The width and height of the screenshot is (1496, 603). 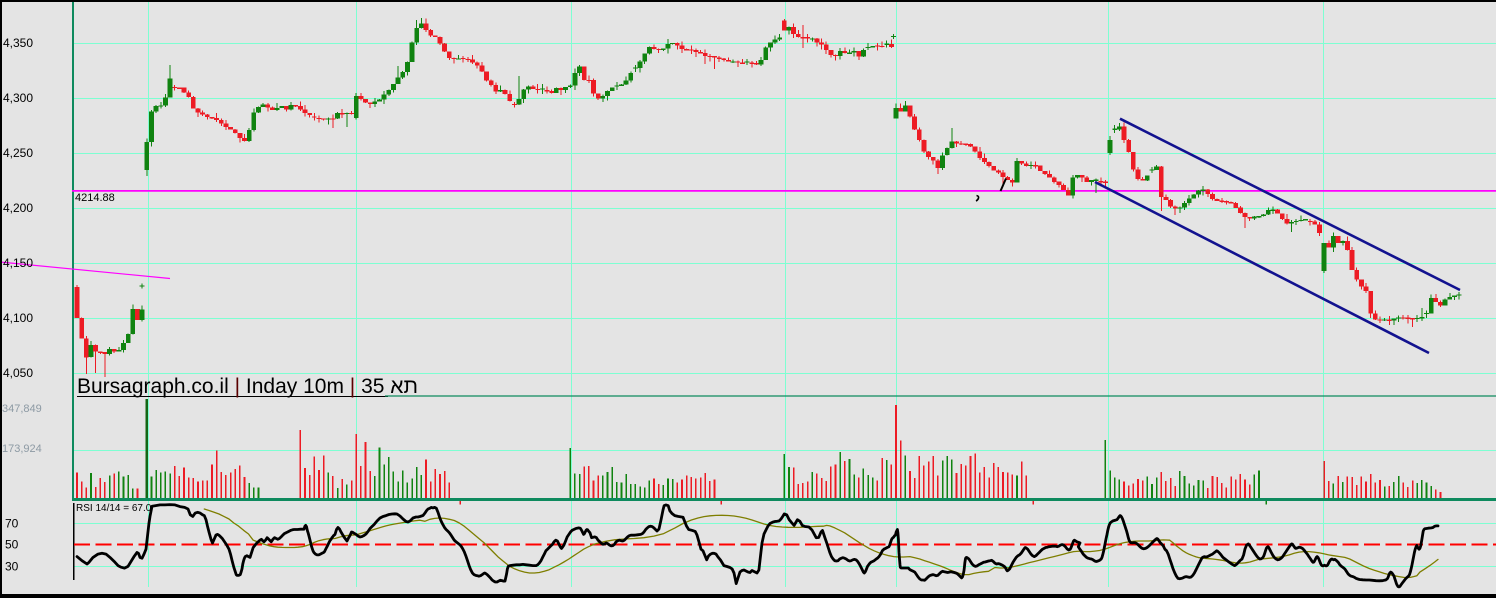 What do you see at coordinates (18, 263) in the screenshot?
I see `svg-text: 4,150` at bounding box center [18, 263].